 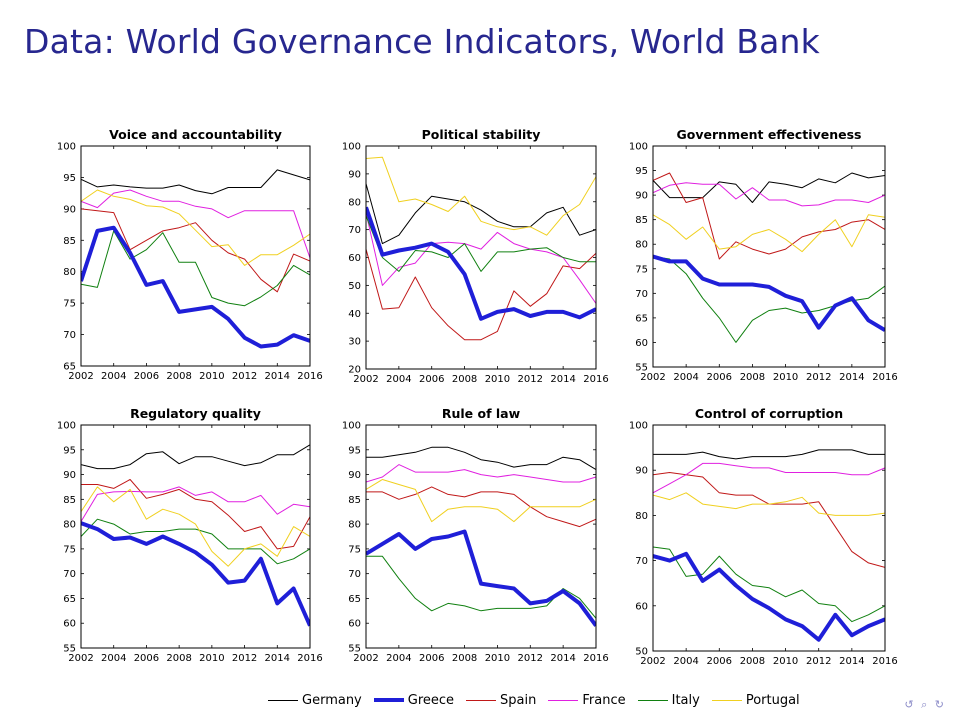 What do you see at coordinates (604, 700) in the screenshot?
I see `legend-label: France` at bounding box center [604, 700].